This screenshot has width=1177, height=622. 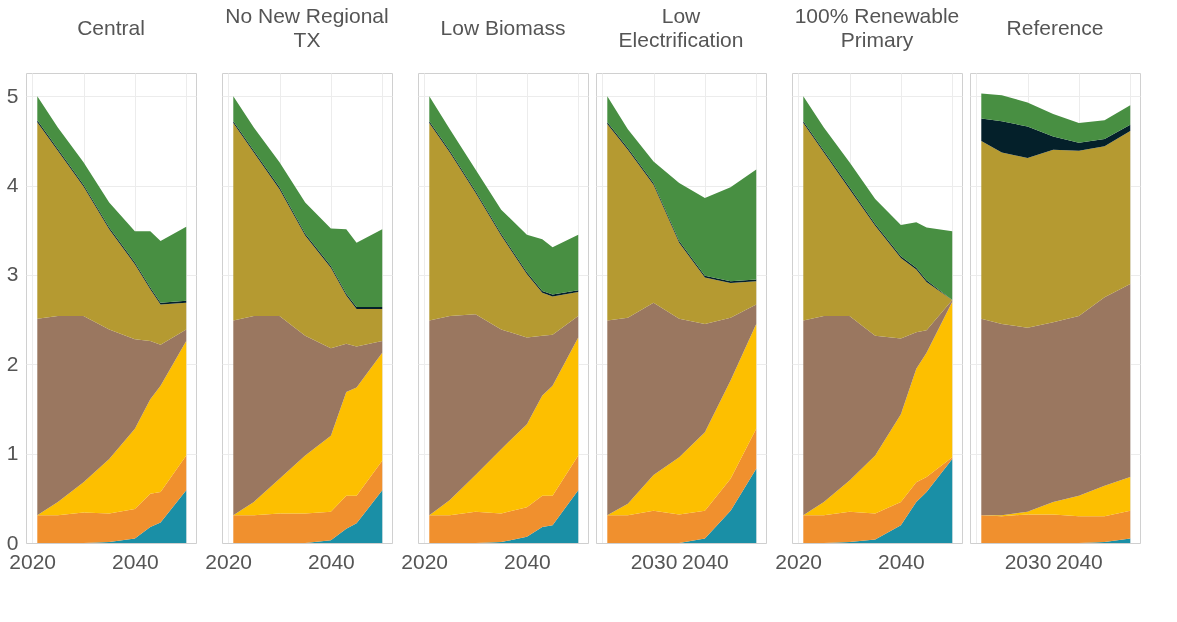 I want to click on chart-title: Central, so click(x=111, y=27).